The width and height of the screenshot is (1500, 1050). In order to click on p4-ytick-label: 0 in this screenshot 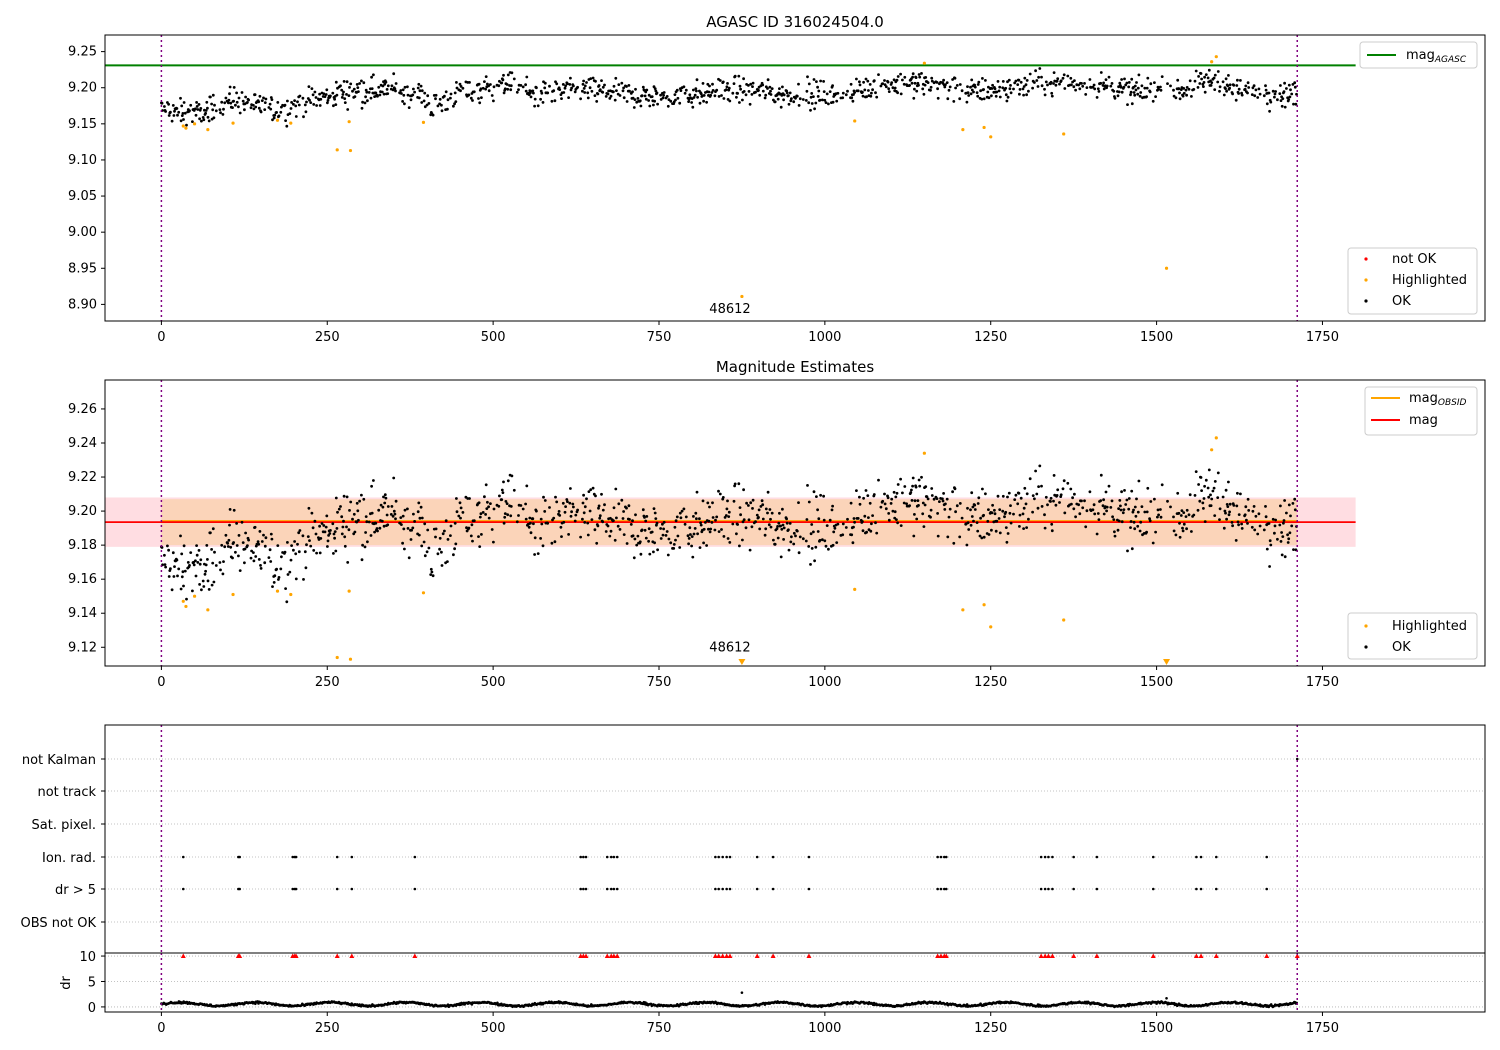, I will do `click(92, 1008)`.